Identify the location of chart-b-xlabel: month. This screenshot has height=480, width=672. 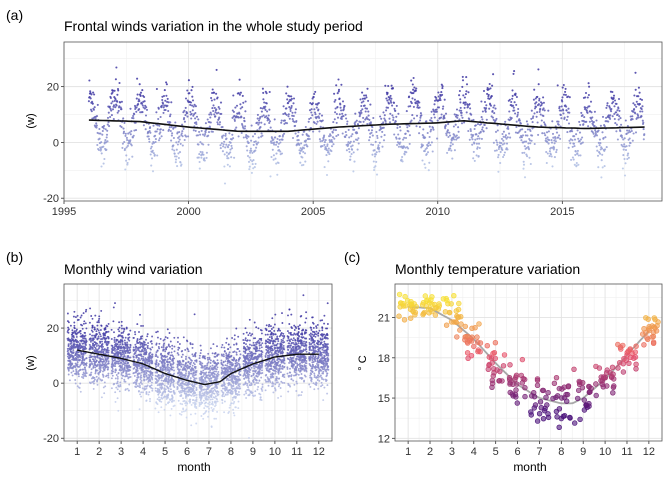
(193, 467).